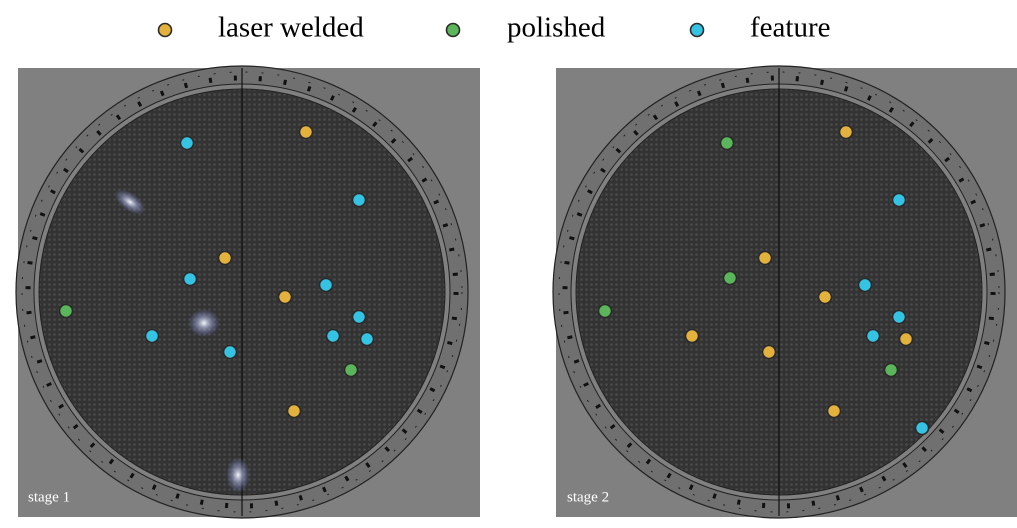 This screenshot has width=1017, height=528. I want to click on panel-label: stage 2, so click(588, 497).